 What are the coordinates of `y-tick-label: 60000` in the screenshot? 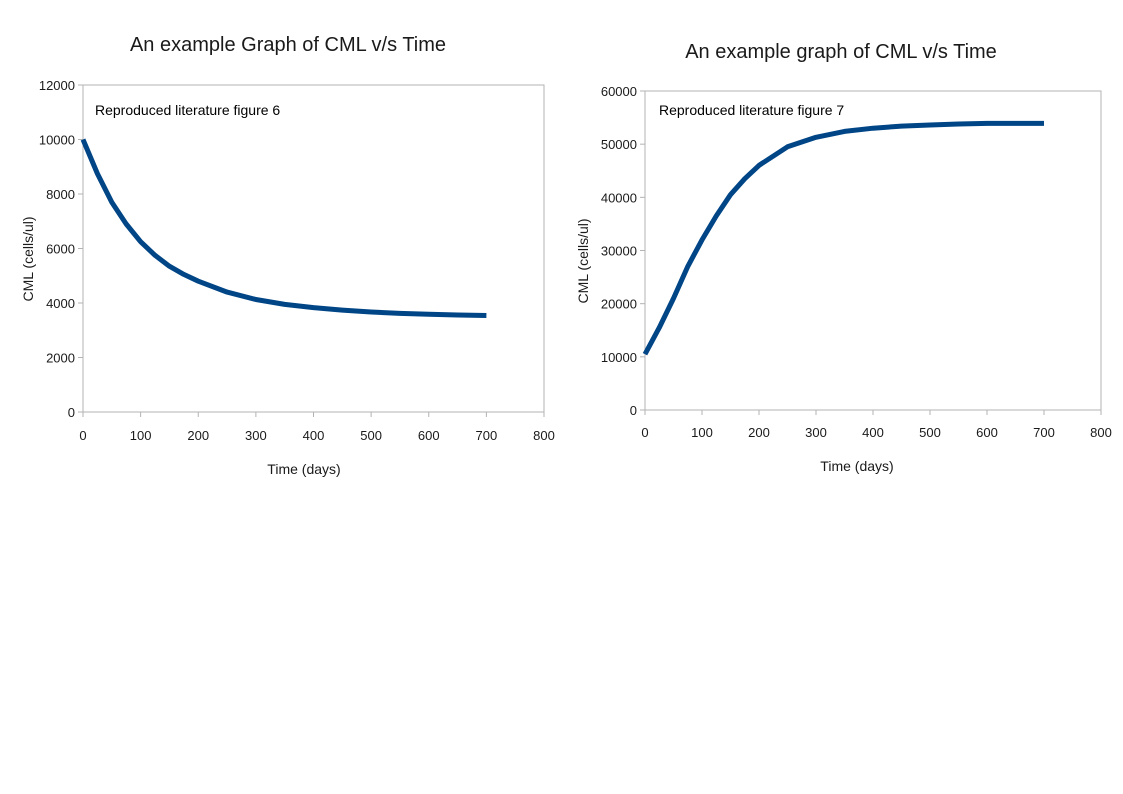 It's located at (619, 91).